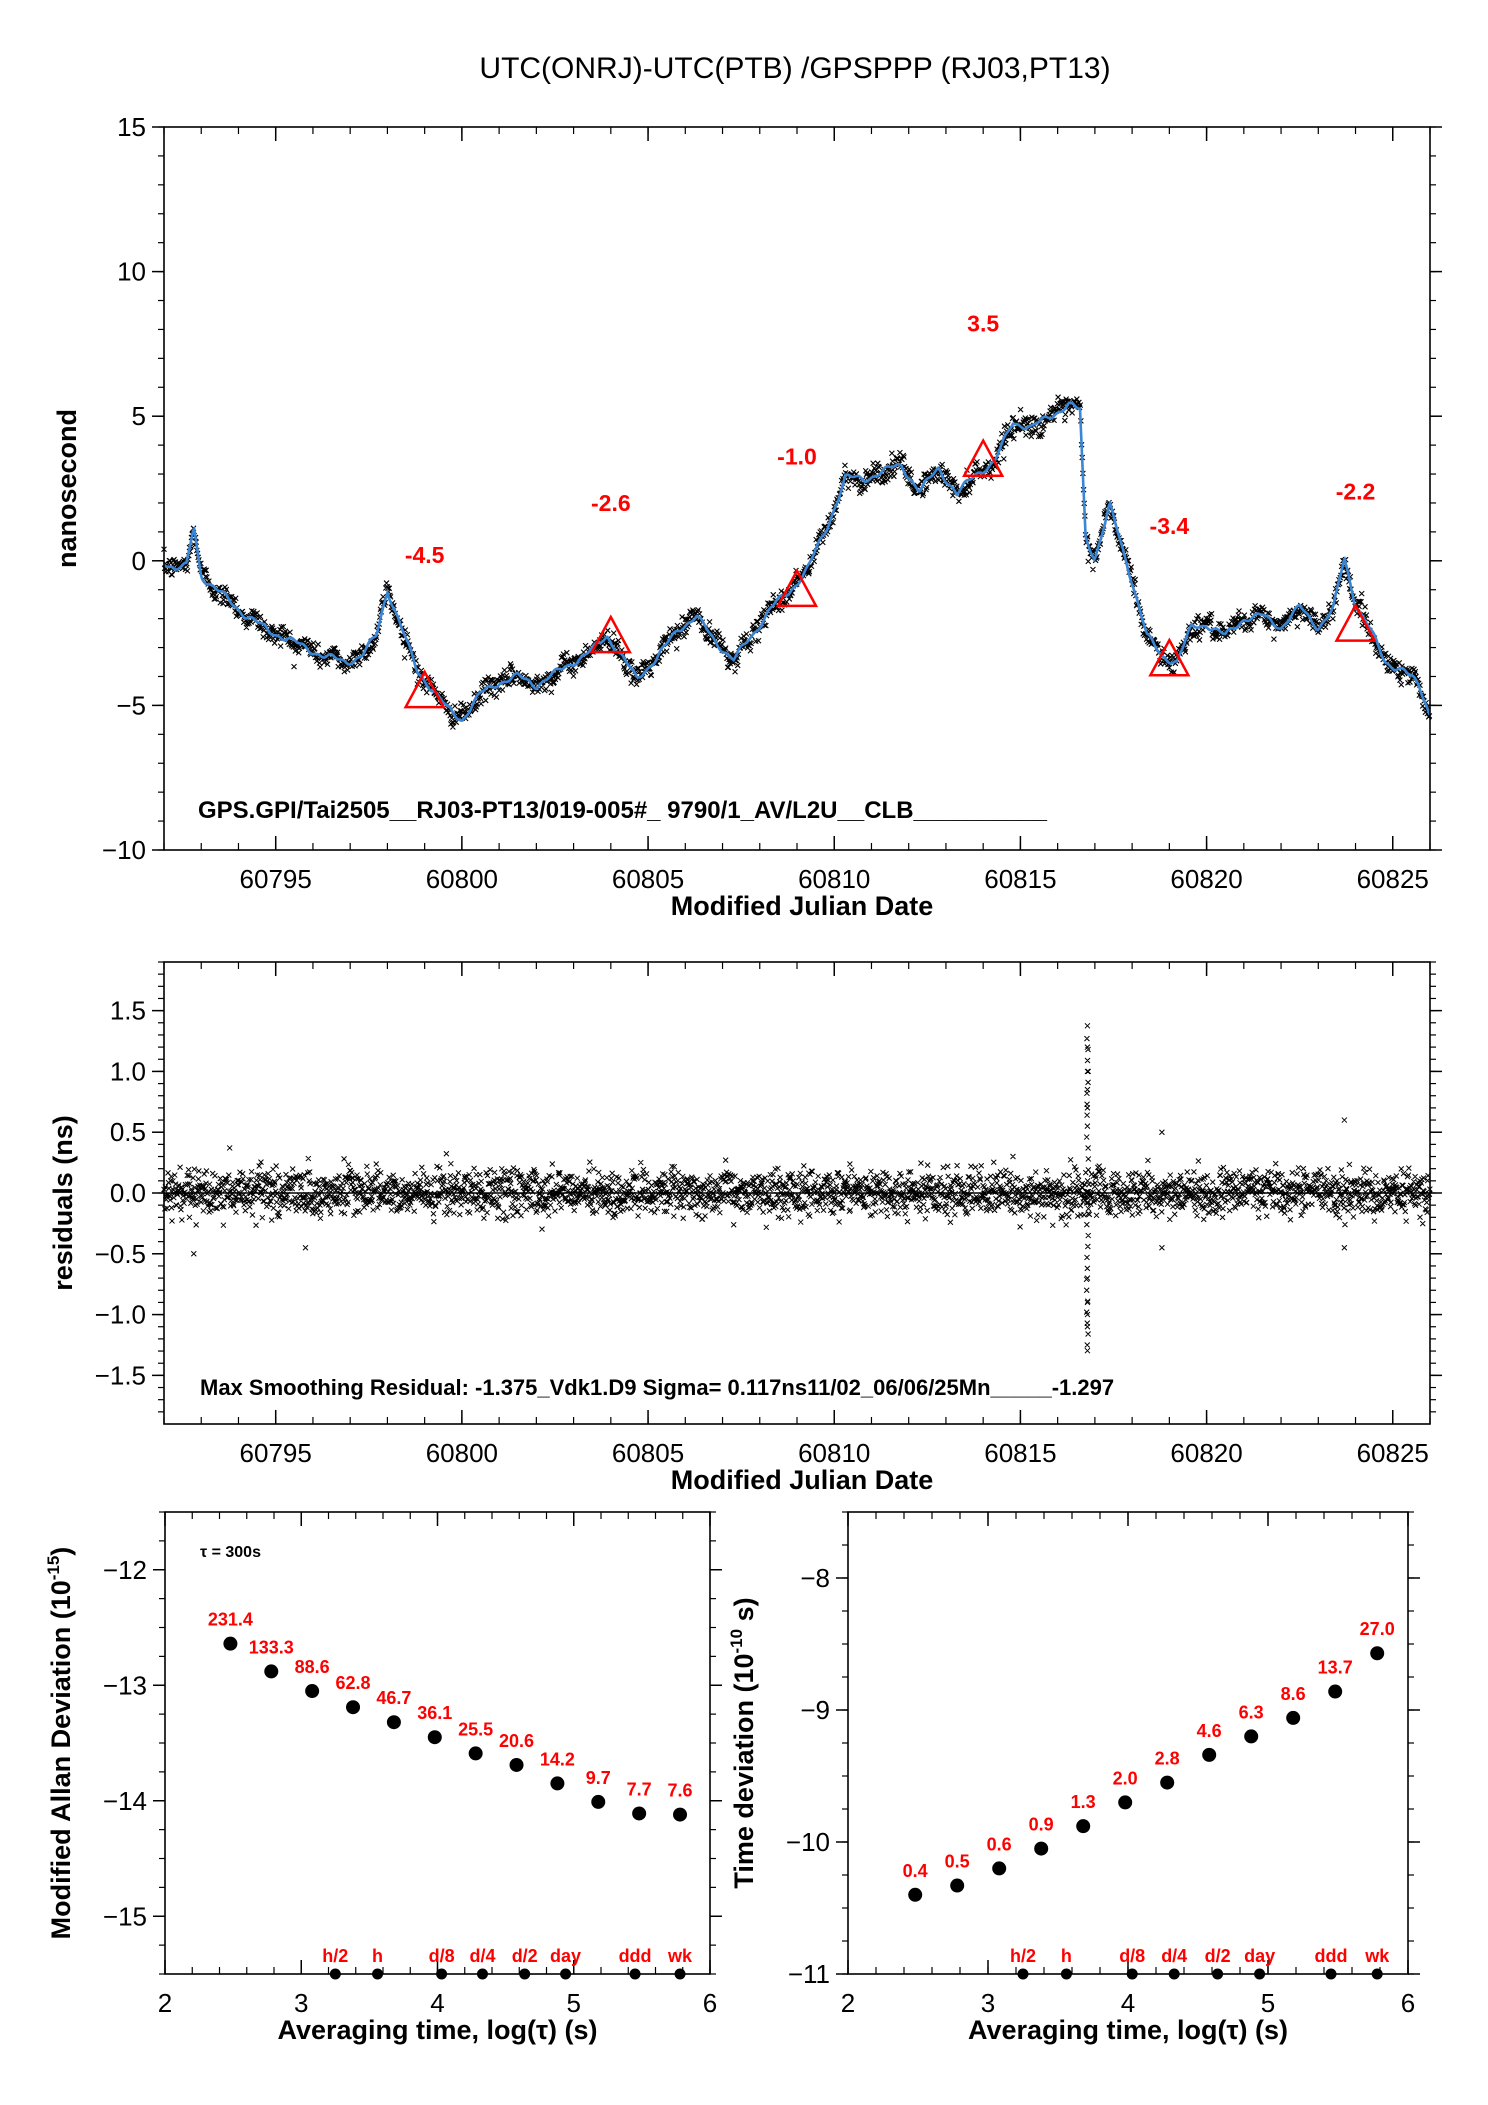 The width and height of the screenshot is (1488, 2105). I want to click on allan-deviation-interval-label: day, so click(565, 1956).